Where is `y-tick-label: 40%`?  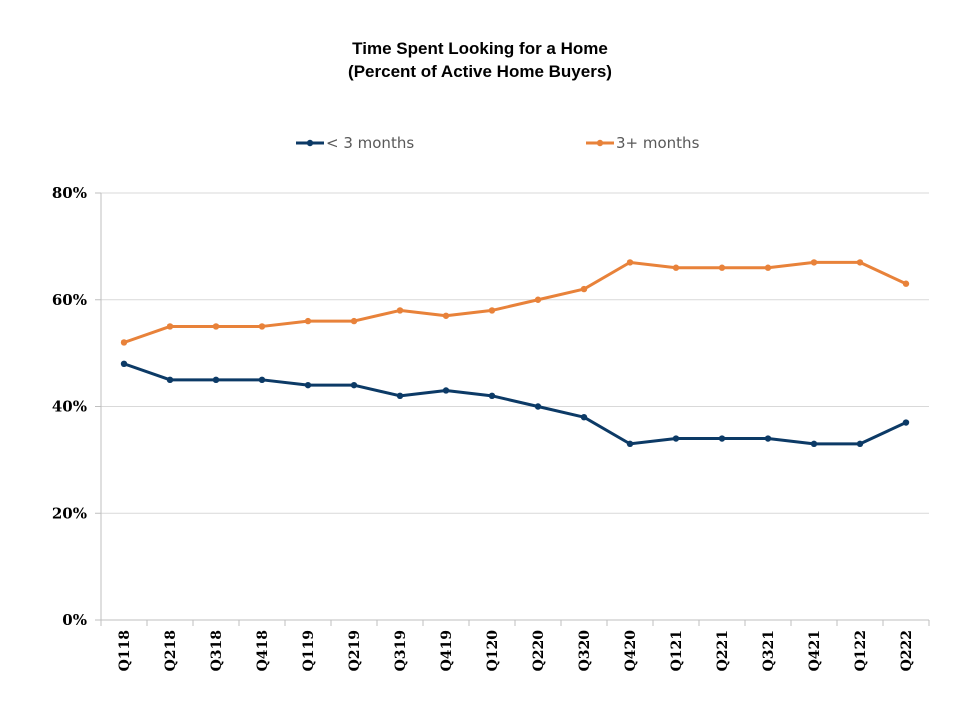
y-tick-label: 40% is located at coordinates (69, 407).